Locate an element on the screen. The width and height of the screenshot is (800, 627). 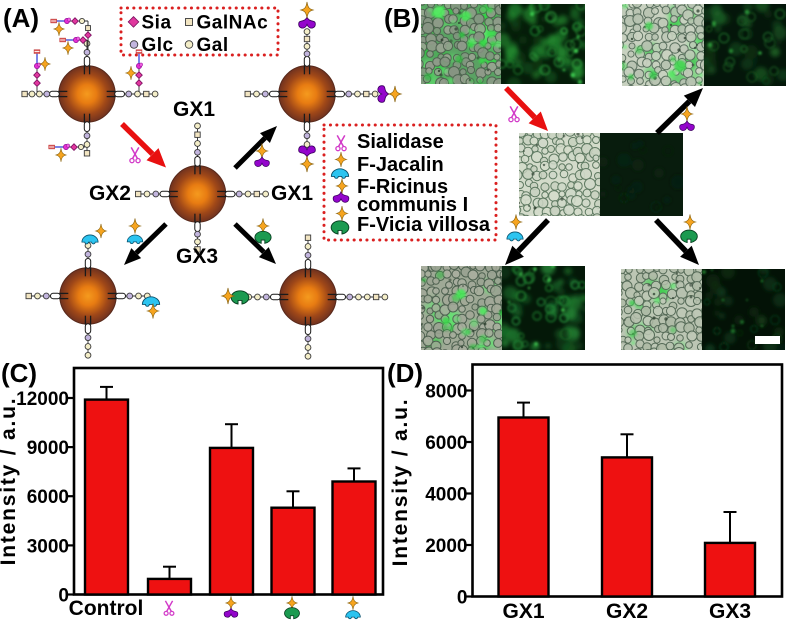
svg-text: 2000 is located at coordinates (446, 546).